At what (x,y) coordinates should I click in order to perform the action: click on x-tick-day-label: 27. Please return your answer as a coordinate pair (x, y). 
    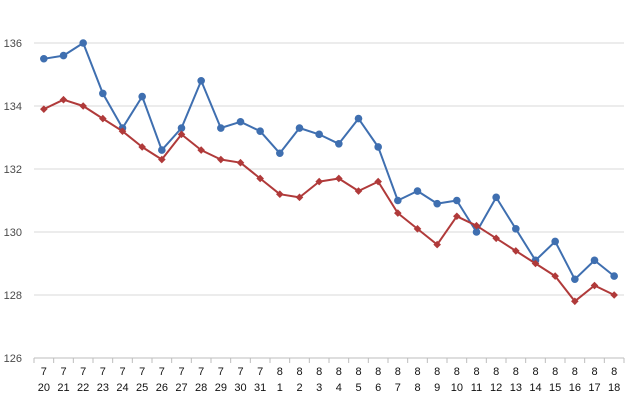
    Looking at the image, I should click on (181, 388).